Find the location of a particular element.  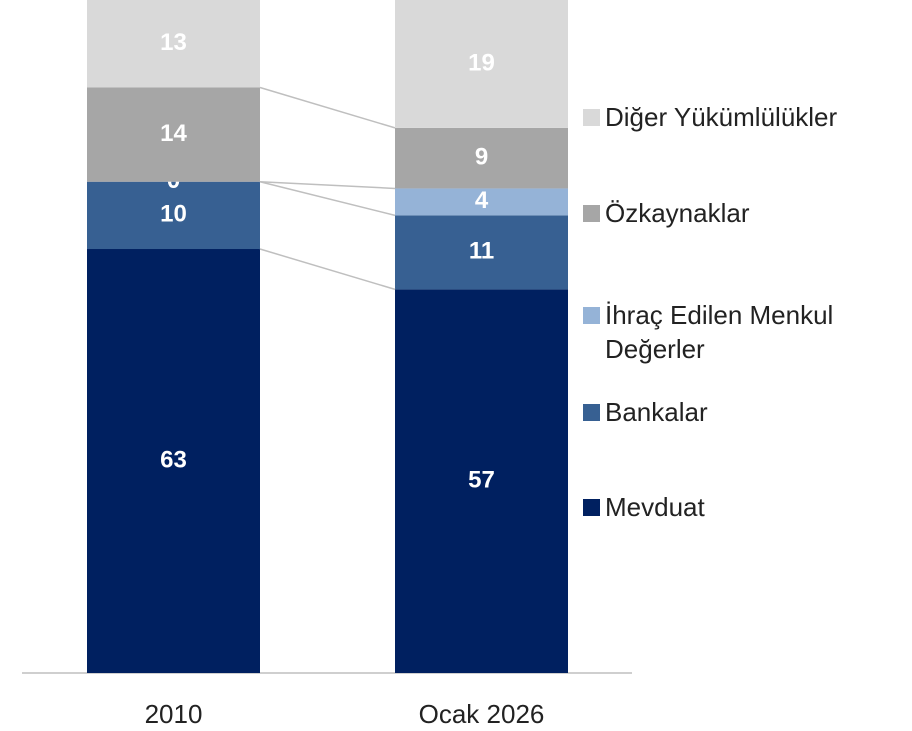

legend-item: Özkaynaklar is located at coordinates (743, 213).